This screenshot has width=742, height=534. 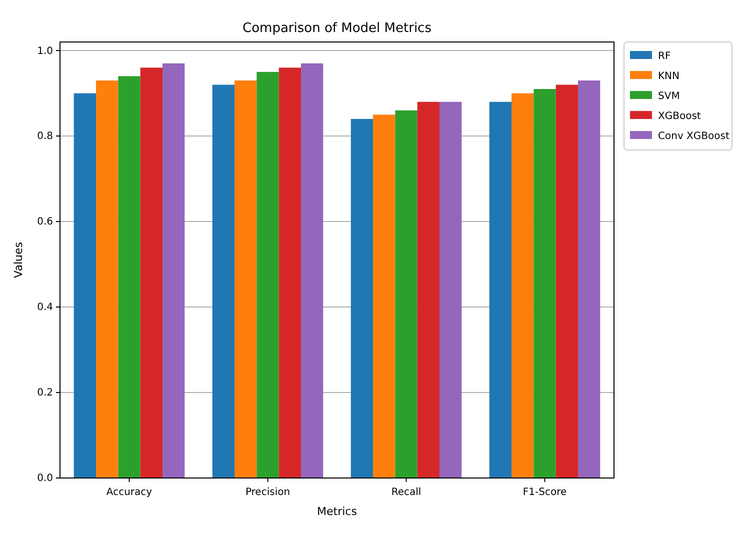 What do you see at coordinates (337, 511) in the screenshot?
I see `x-axis-title: Metrics` at bounding box center [337, 511].